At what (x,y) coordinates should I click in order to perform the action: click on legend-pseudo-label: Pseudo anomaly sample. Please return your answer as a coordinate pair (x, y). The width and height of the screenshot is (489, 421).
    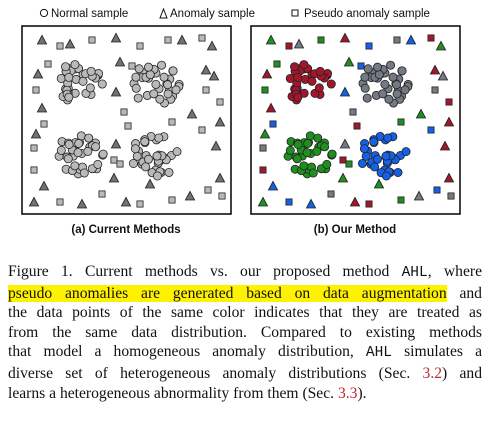
    Looking at the image, I should click on (367, 14).